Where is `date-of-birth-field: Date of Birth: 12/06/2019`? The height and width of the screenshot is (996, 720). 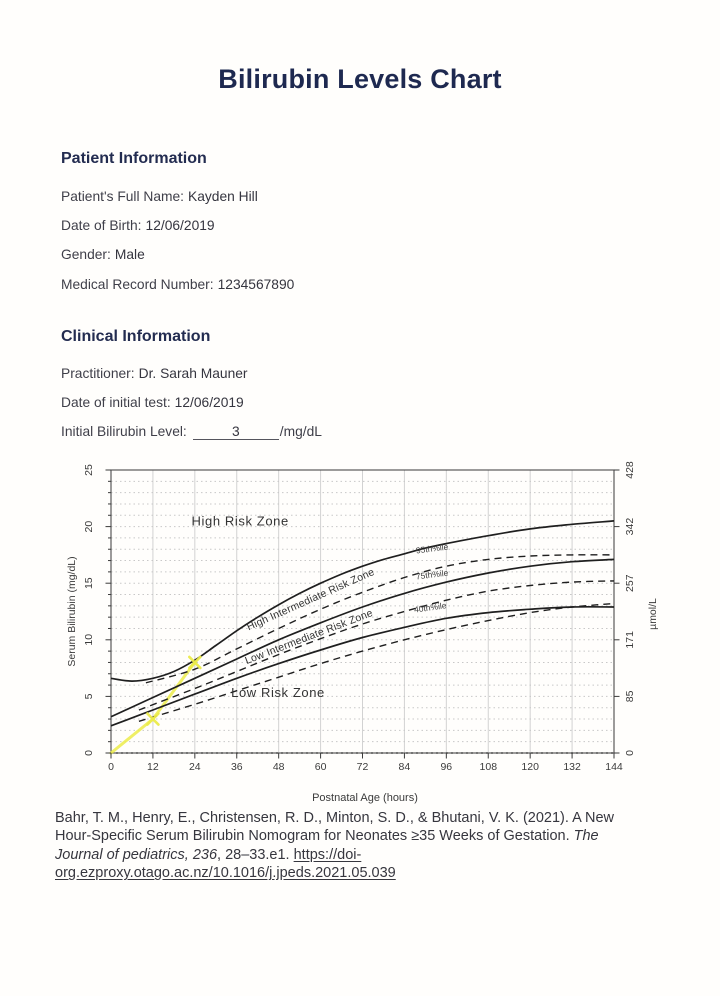
date-of-birth-field: Date of Birth: 12/06/2019 is located at coordinates (177, 225).